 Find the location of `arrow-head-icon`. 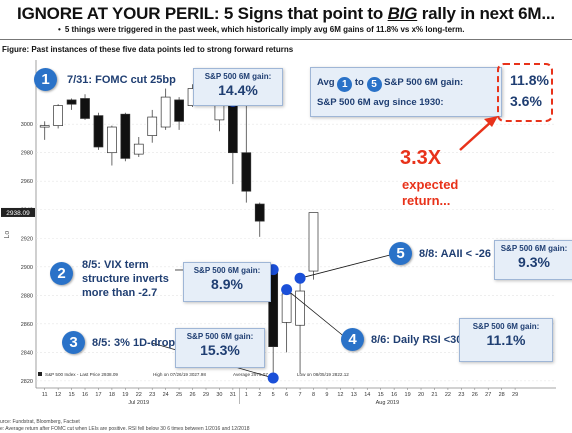

arrow-head-icon is located at coordinates (491, 121).